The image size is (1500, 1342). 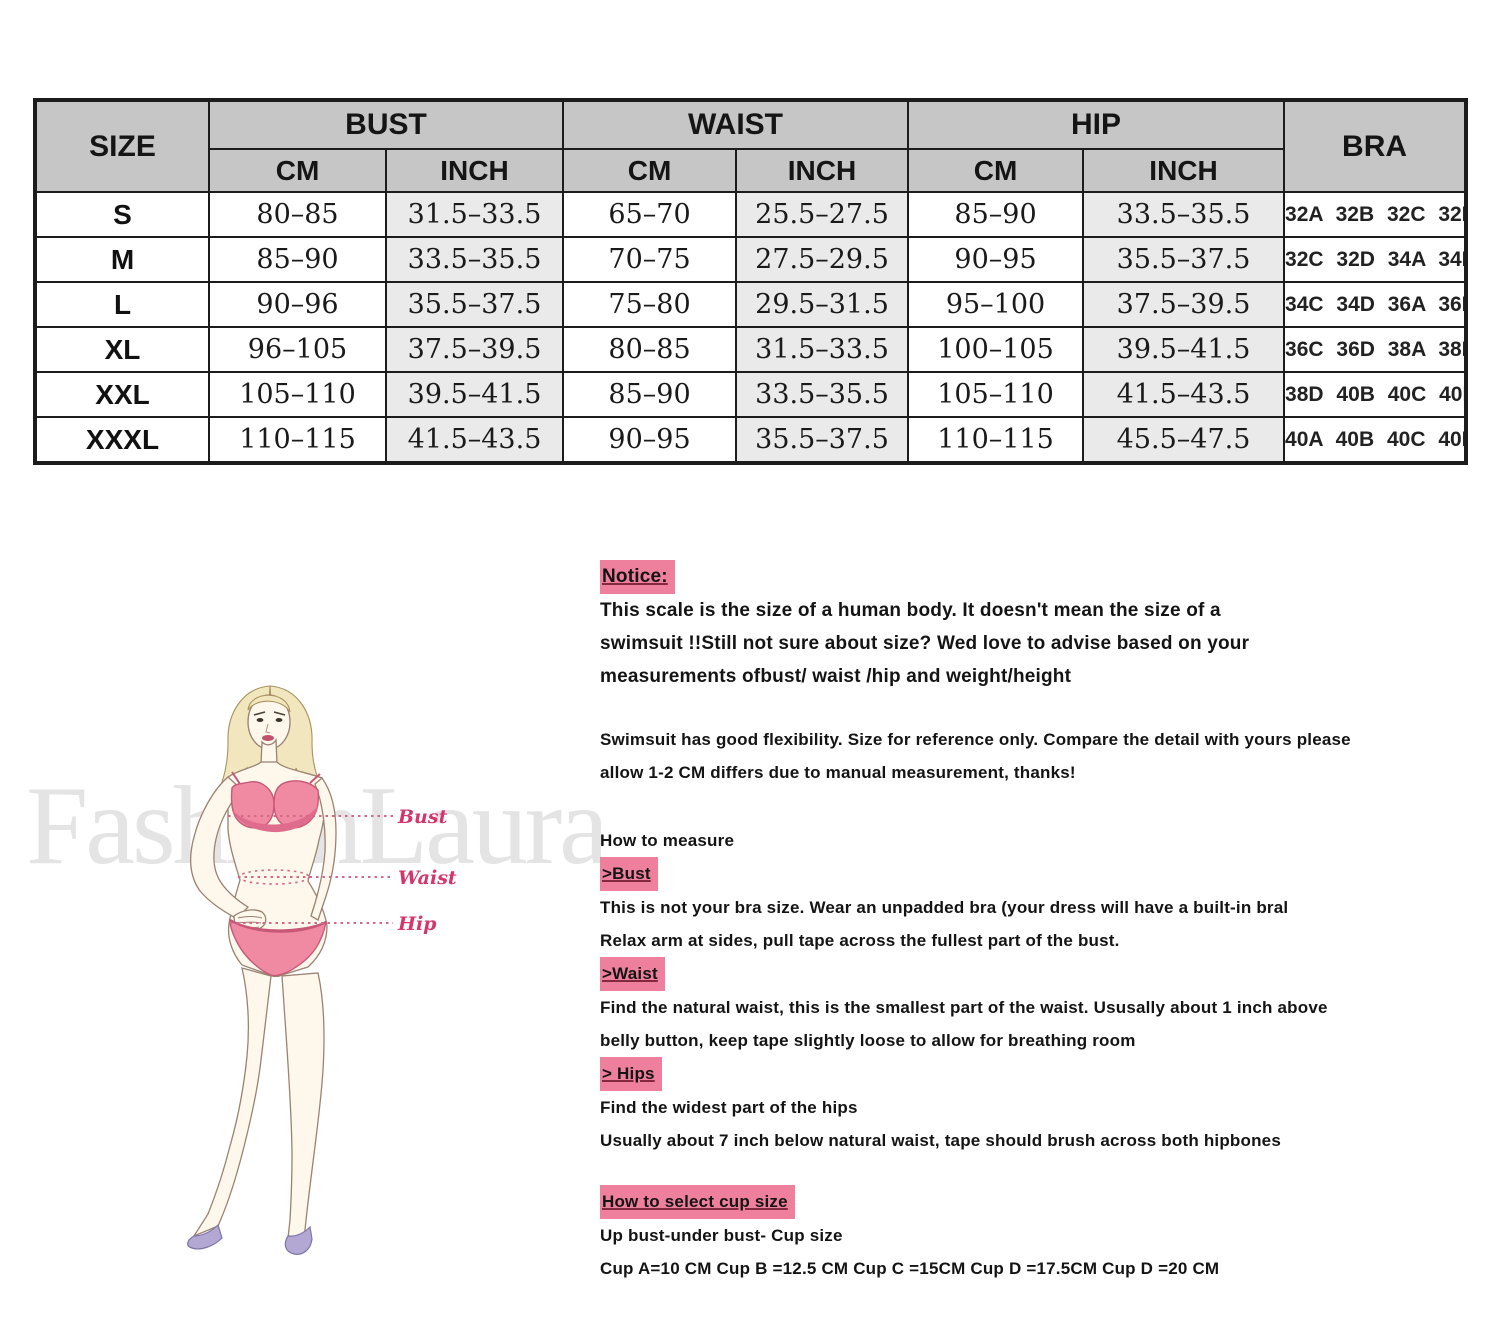 What do you see at coordinates (297, 170) in the screenshot?
I see `col-header-bust-cm: CM` at bounding box center [297, 170].